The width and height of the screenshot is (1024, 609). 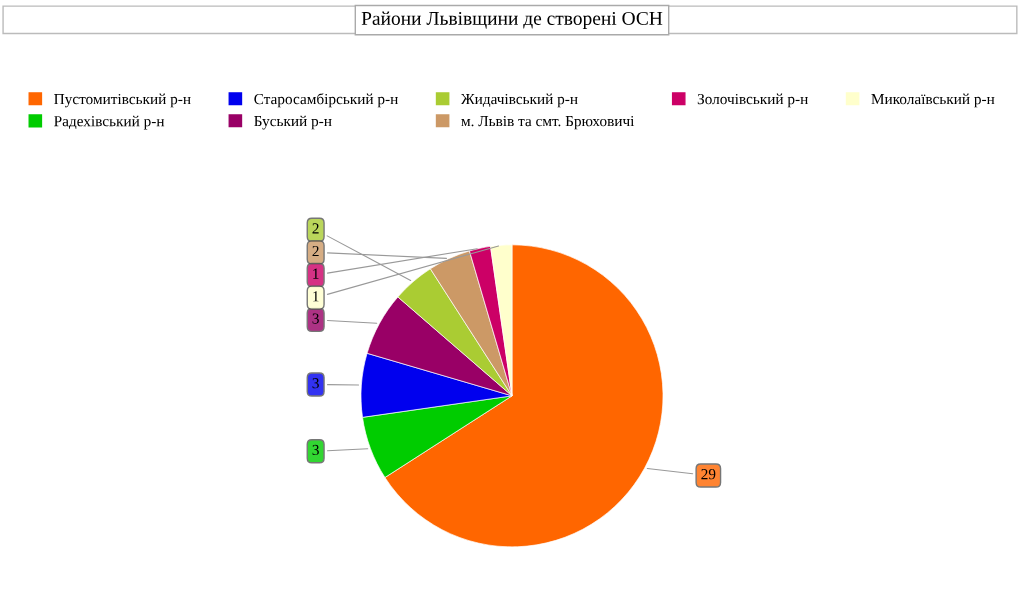 What do you see at coordinates (122, 100) in the screenshot?
I see `legend-label: Пустомитівський р-н` at bounding box center [122, 100].